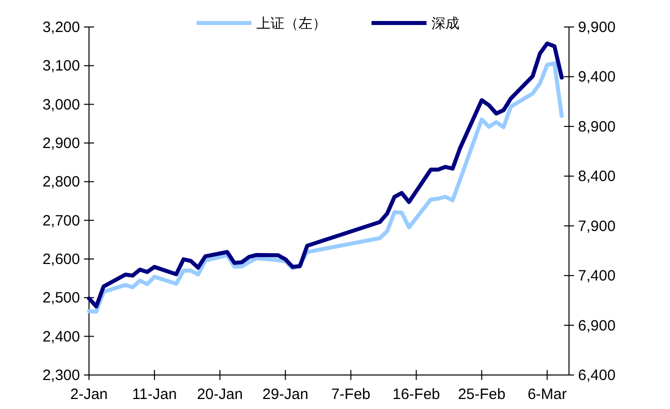 The image size is (670, 409). Describe the element at coordinates (597, 77) in the screenshot. I see `y2-tick-label: 9,400` at that location.